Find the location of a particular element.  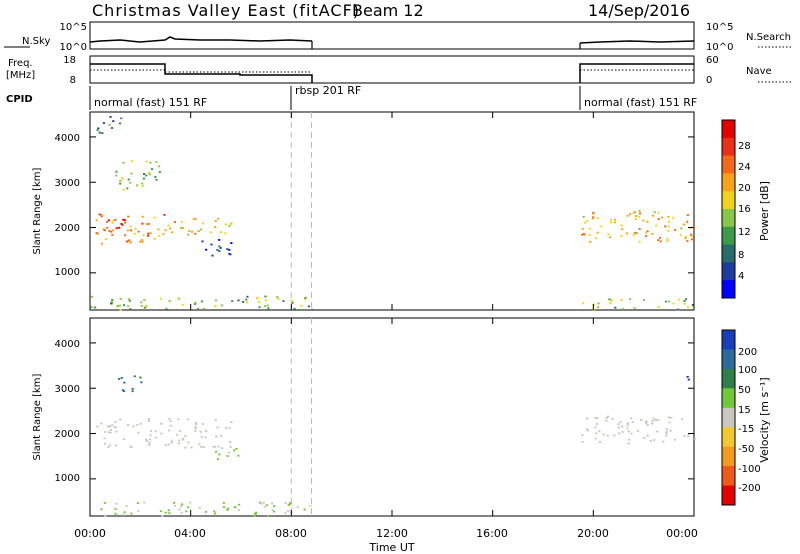

nsky-trace is located at coordinates (201, 39).